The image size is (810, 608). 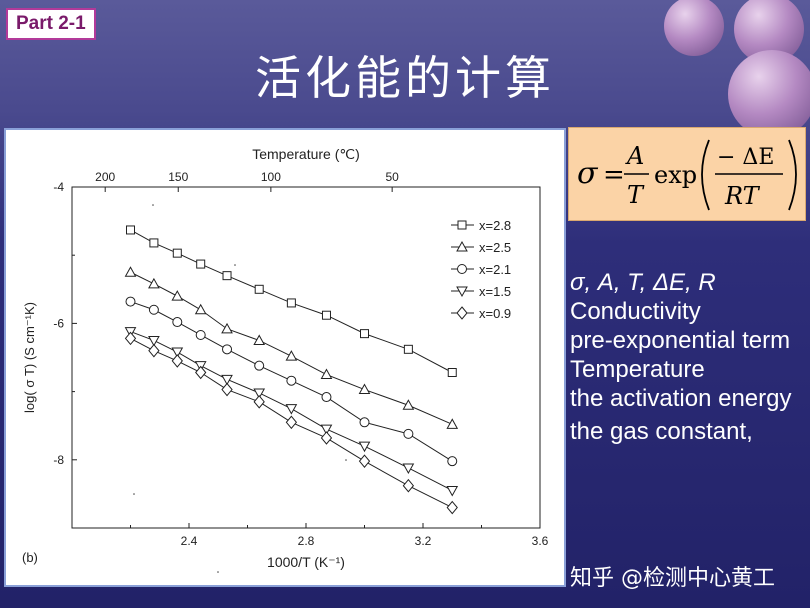 I want to click on decorative-orbs, so click(x=737, y=69).